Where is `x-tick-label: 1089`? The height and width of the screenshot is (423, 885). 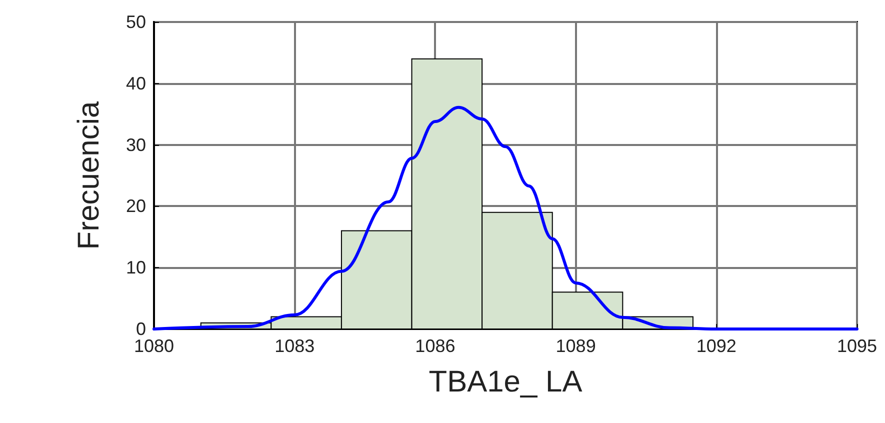 x-tick-label: 1089 is located at coordinates (576, 346).